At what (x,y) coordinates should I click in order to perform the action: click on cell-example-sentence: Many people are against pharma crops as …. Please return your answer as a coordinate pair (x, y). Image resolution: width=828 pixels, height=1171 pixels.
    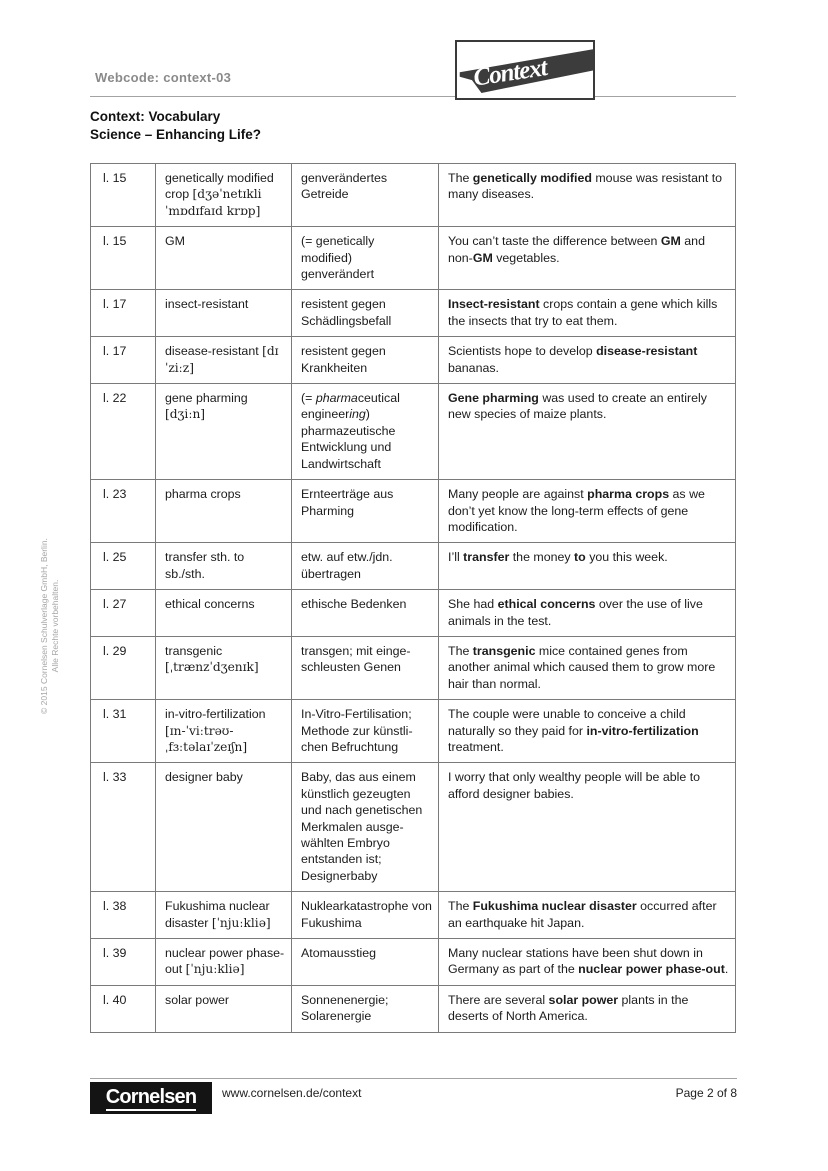
    Looking at the image, I should click on (587, 511).